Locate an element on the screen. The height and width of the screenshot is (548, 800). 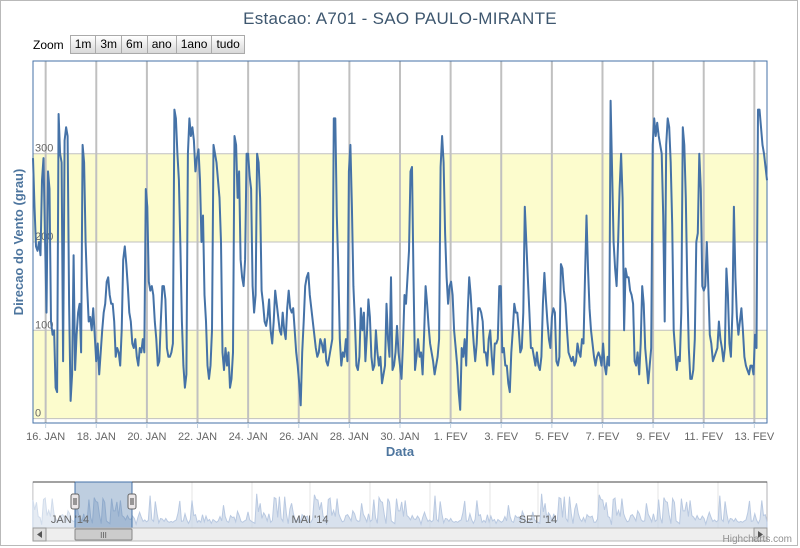
x-tick-label: 24. JAN is located at coordinates (248, 437).